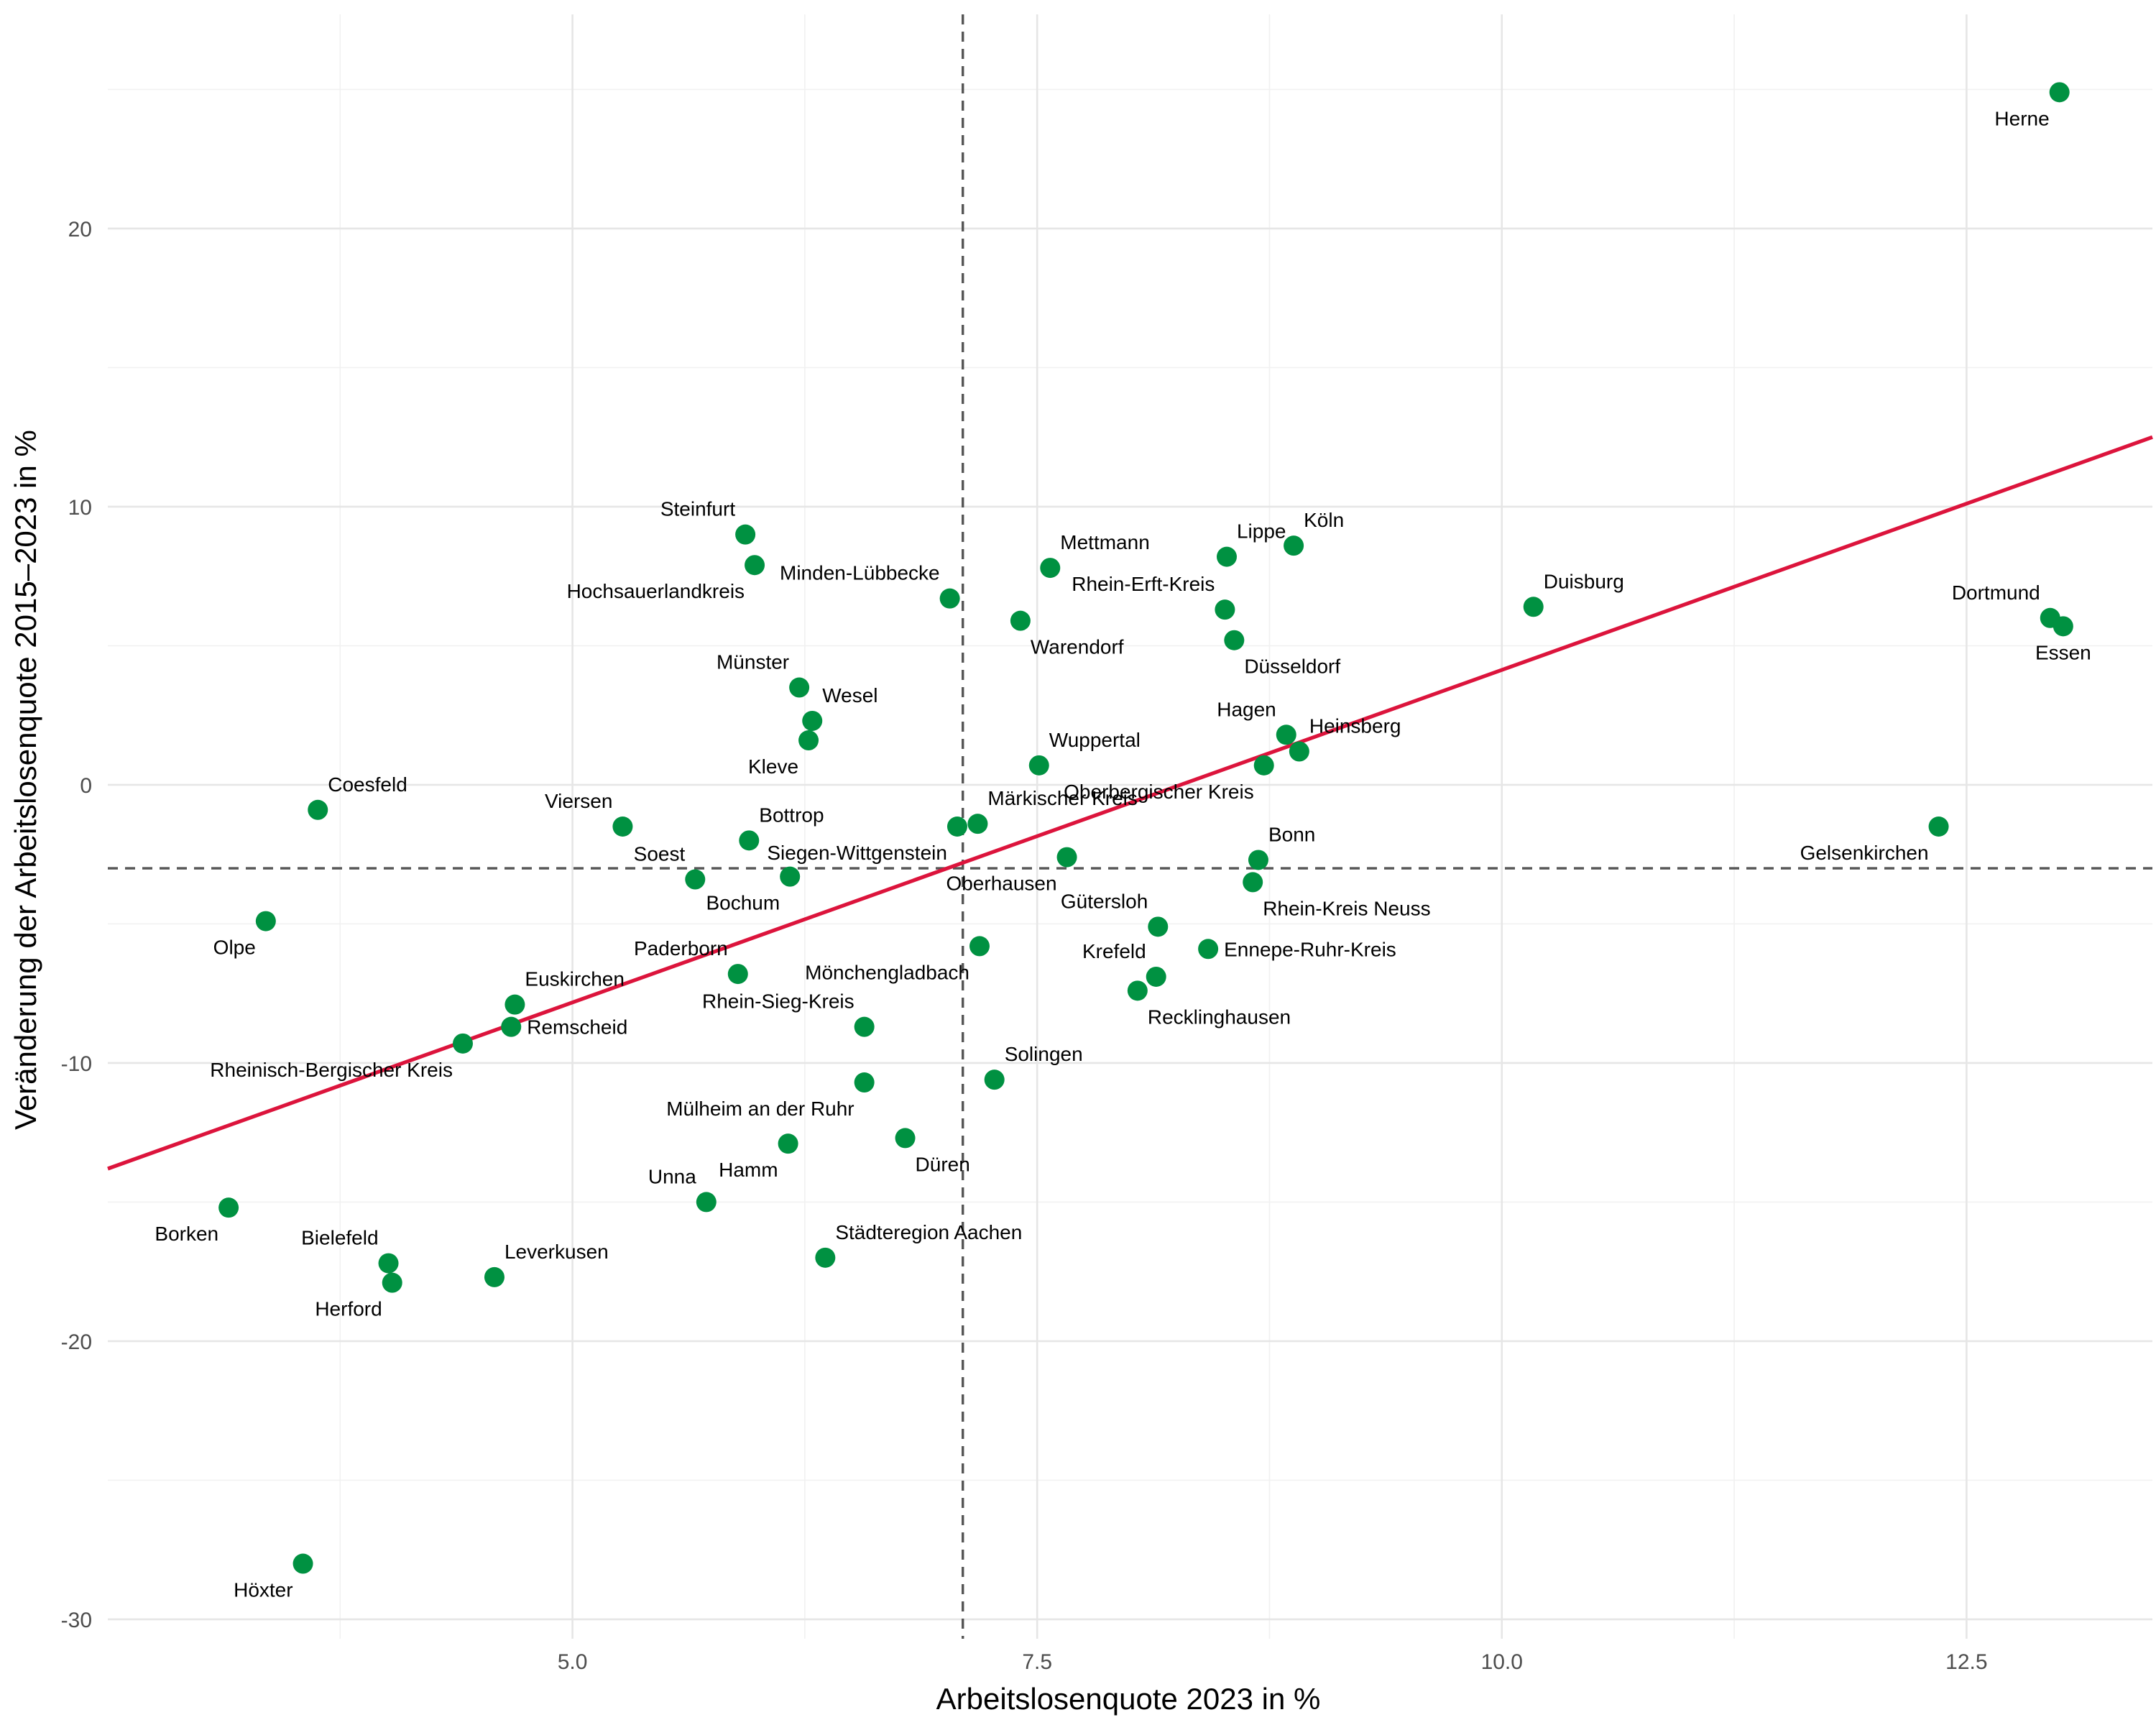 This screenshot has height=1725, width=2156. Describe the element at coordinates (2063, 652) in the screenshot. I see `point-label: Essen` at that location.